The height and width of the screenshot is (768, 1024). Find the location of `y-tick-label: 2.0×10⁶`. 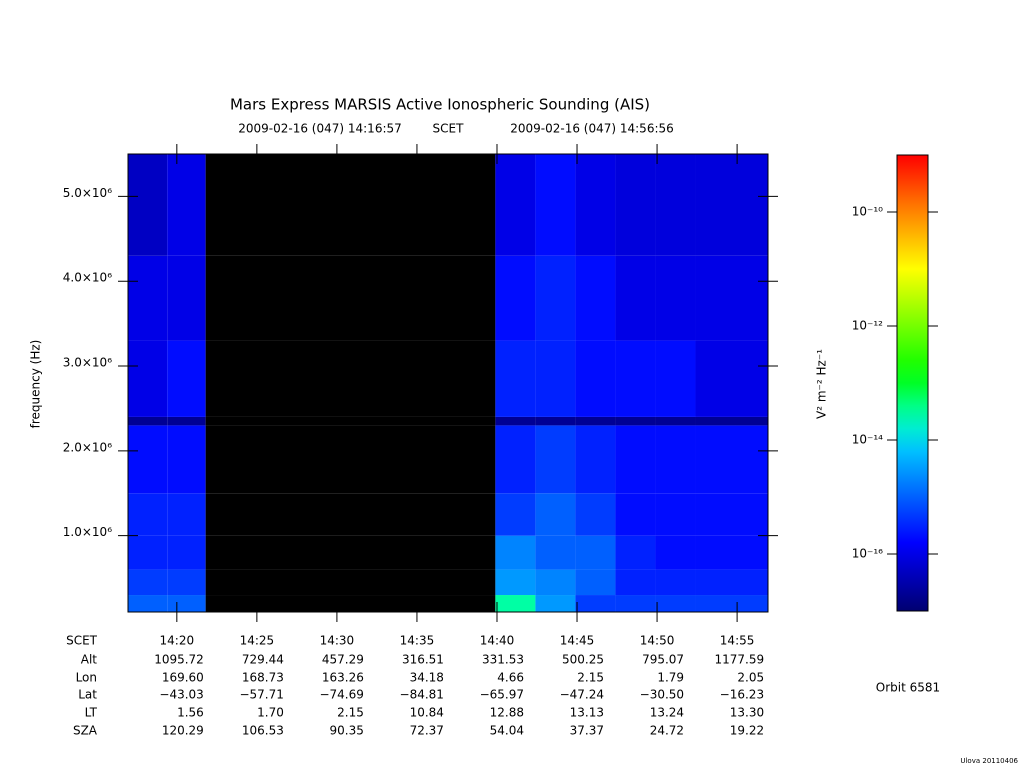

y-tick-label: 2.0×10⁶ is located at coordinates (87, 447).